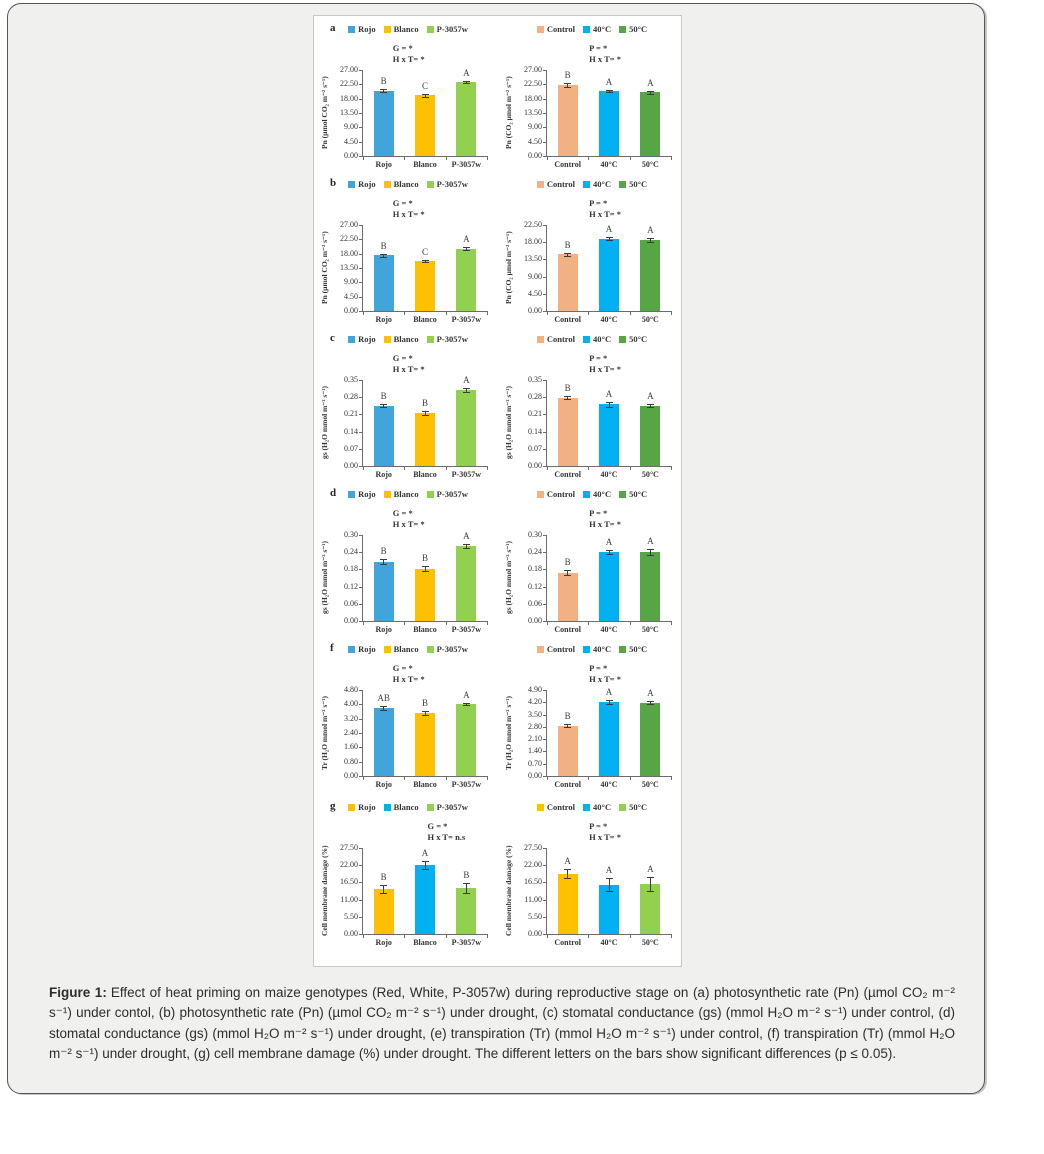 The height and width of the screenshot is (1154, 1044). I want to click on legend-item-p-3057w: P-3057w, so click(447, 339).